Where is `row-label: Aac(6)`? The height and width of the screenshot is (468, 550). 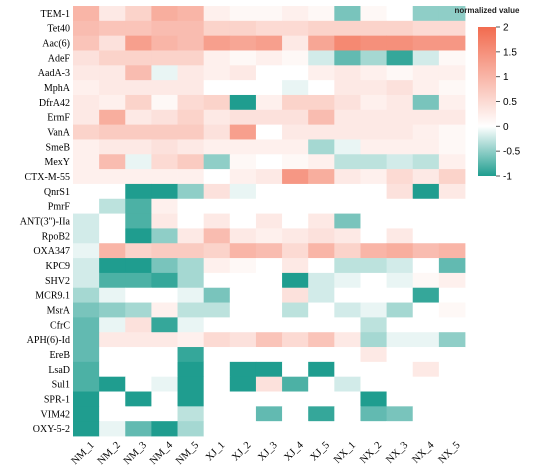
row-label: Aac(6) is located at coordinates (56, 44).